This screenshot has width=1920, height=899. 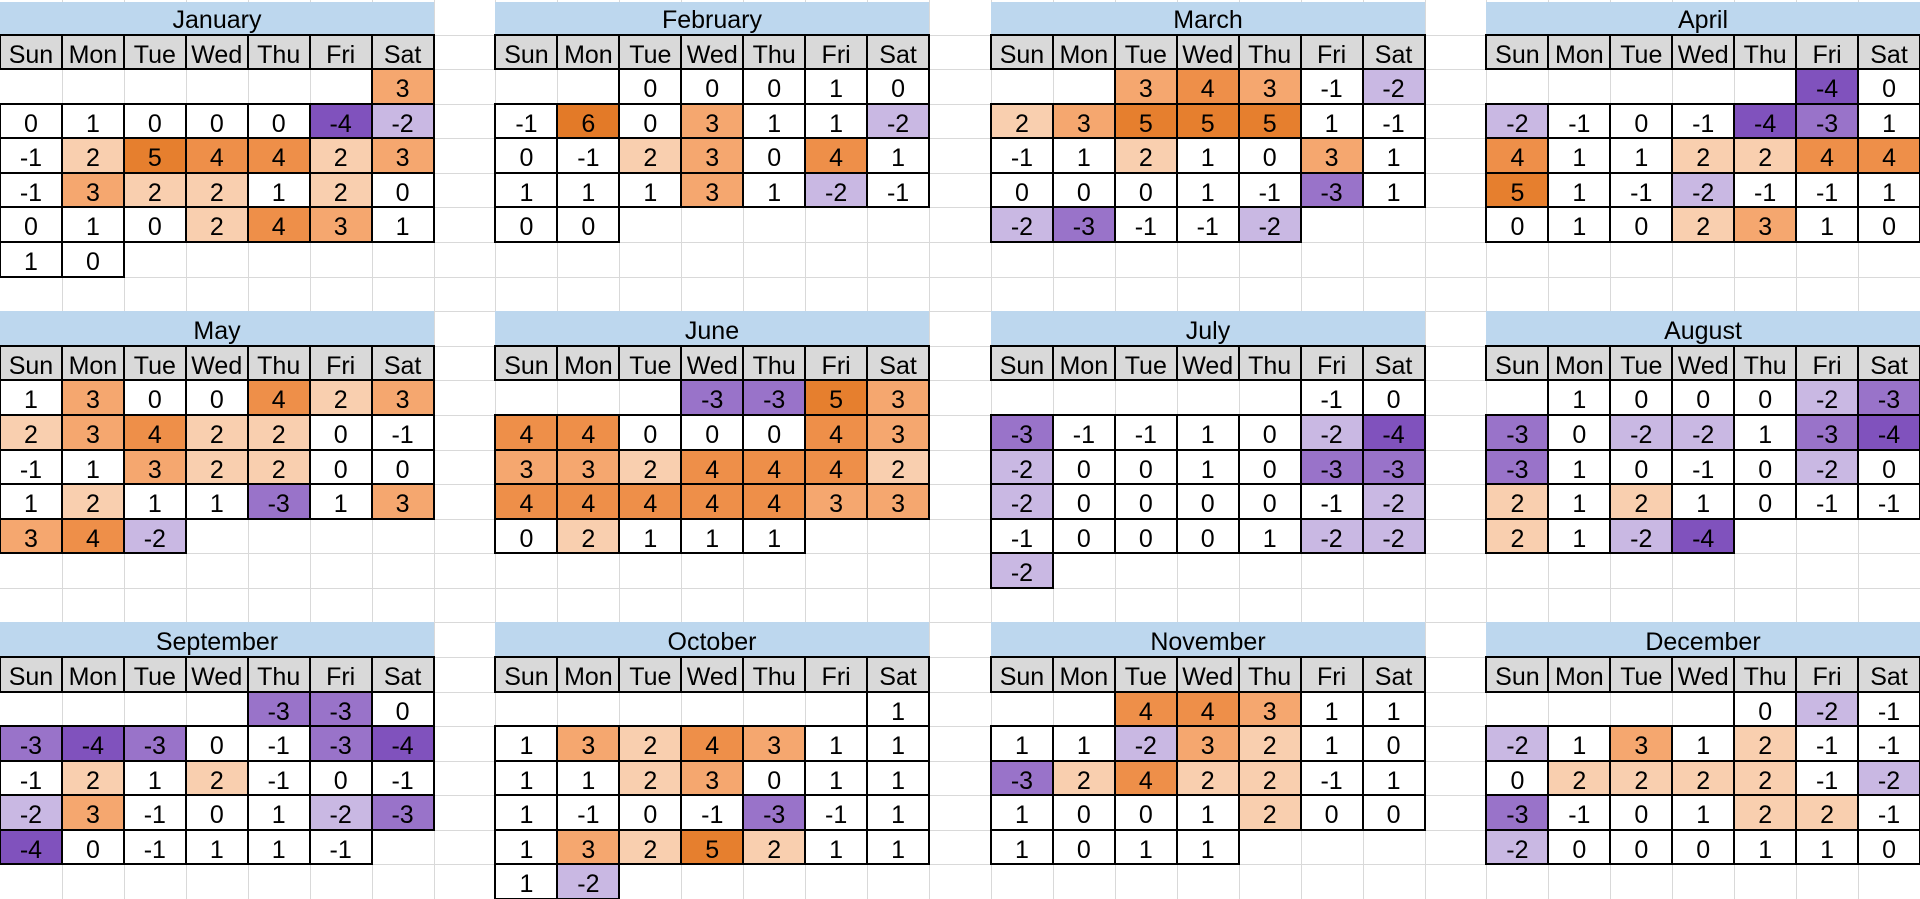 What do you see at coordinates (712, 20) in the screenshot?
I see `svg-text: February` at bounding box center [712, 20].